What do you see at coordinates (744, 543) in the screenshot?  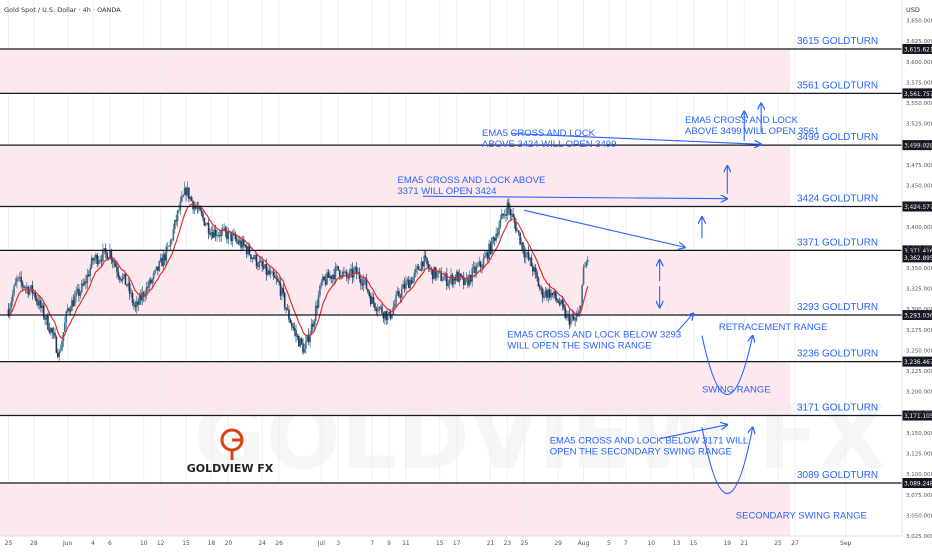 I see `time-tick-label: 21` at bounding box center [744, 543].